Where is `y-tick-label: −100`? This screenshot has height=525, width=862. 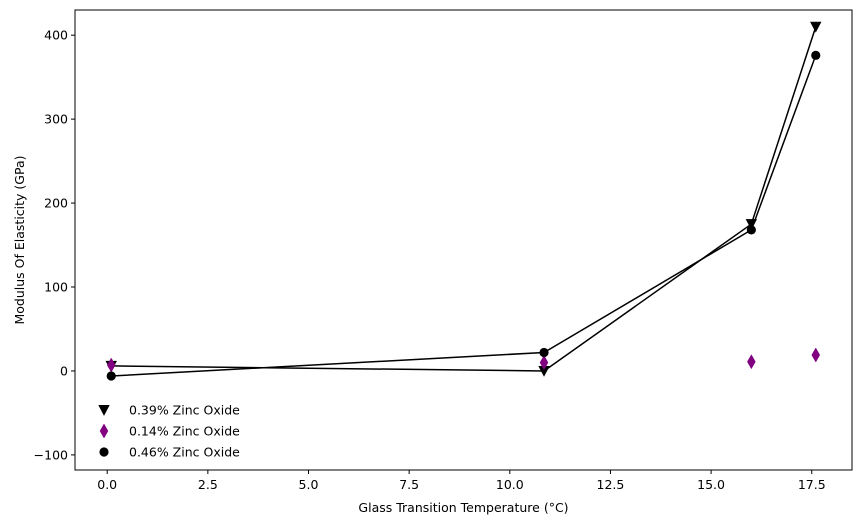 y-tick-label: −100 is located at coordinates (51, 454).